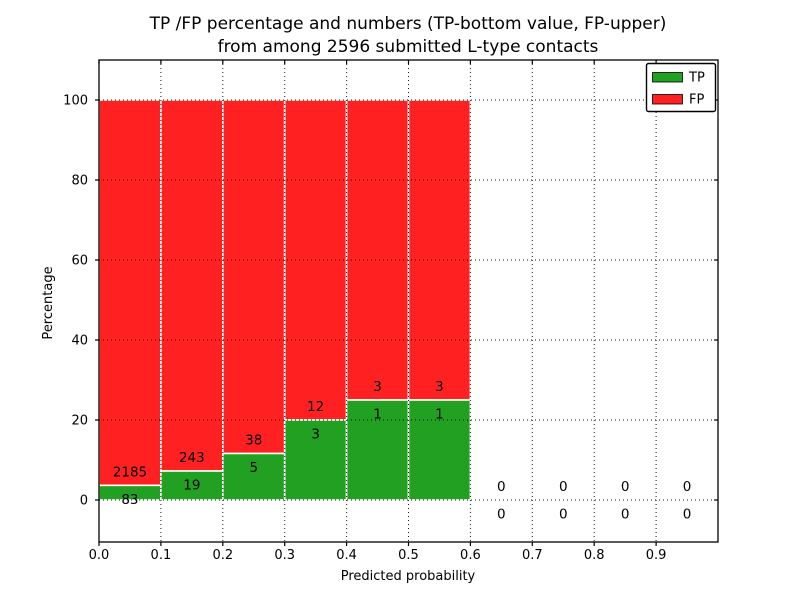 Image resolution: width=800 pixels, height=600 pixels. I want to click on tp-count-label: 19, so click(191, 485).